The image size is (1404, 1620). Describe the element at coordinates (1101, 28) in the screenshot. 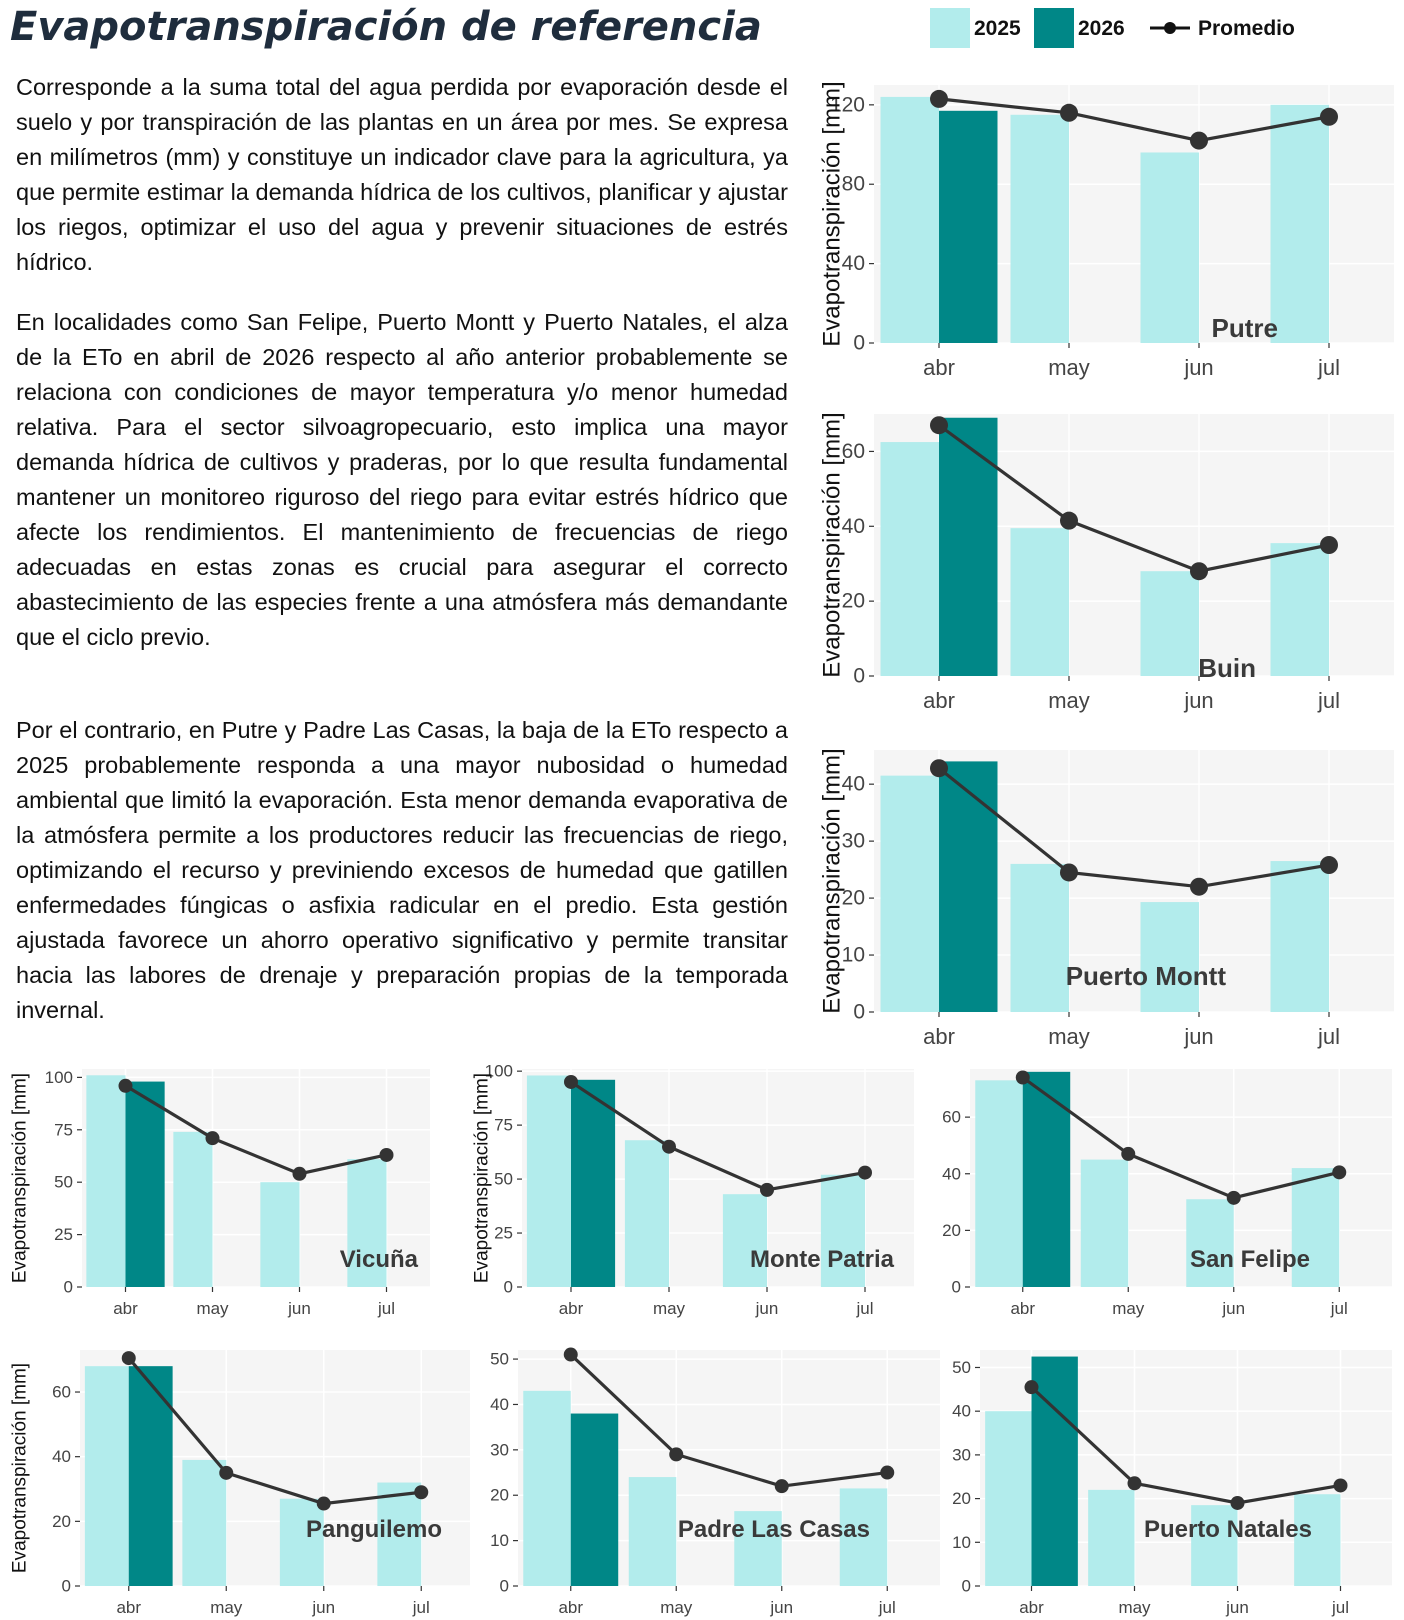

I see `legend-label-2026: 2026` at that location.